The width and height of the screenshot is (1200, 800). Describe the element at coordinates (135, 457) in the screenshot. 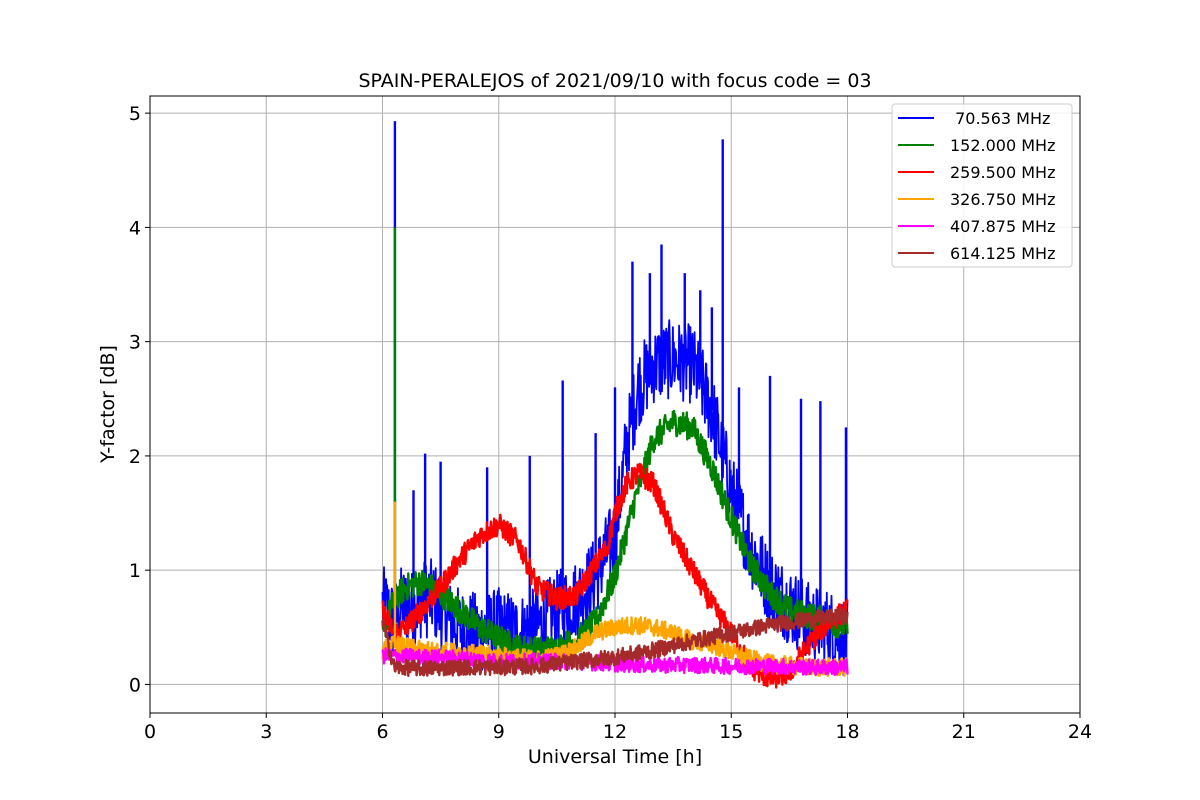

I see `y-tick-label: 2` at that location.